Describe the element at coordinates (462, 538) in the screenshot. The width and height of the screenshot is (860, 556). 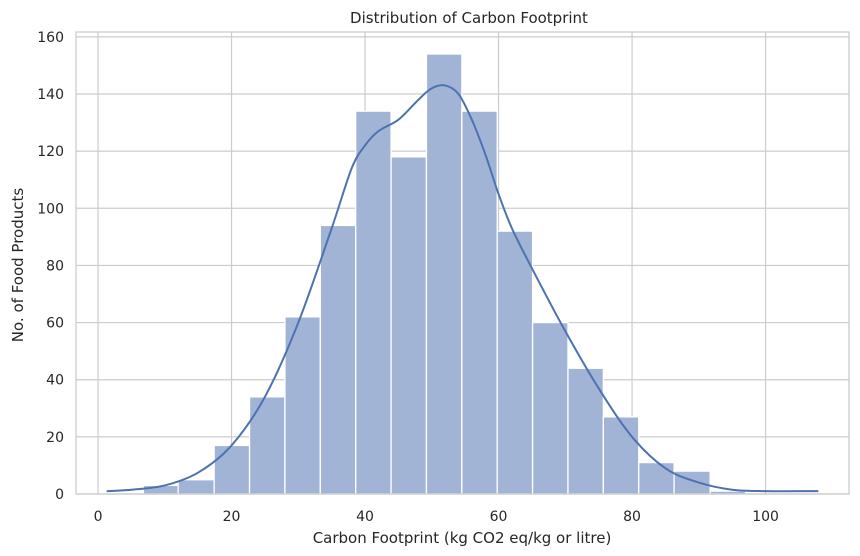
I see `x-axis-label: Carbon Footprint (kg CO2 eq/kg or litre)` at that location.